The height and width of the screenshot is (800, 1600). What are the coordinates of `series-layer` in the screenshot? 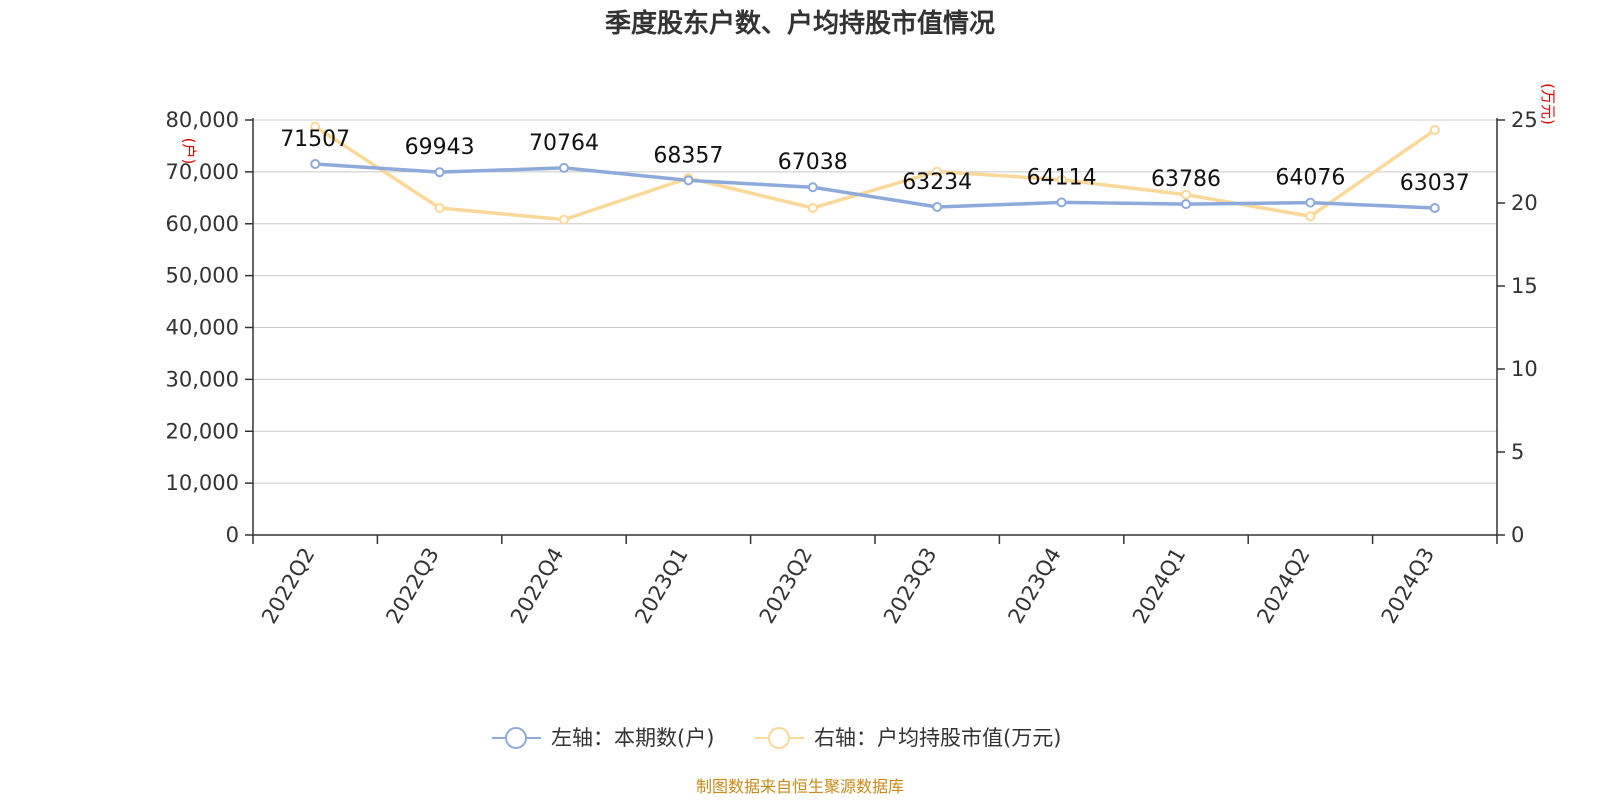 It's located at (875, 173).